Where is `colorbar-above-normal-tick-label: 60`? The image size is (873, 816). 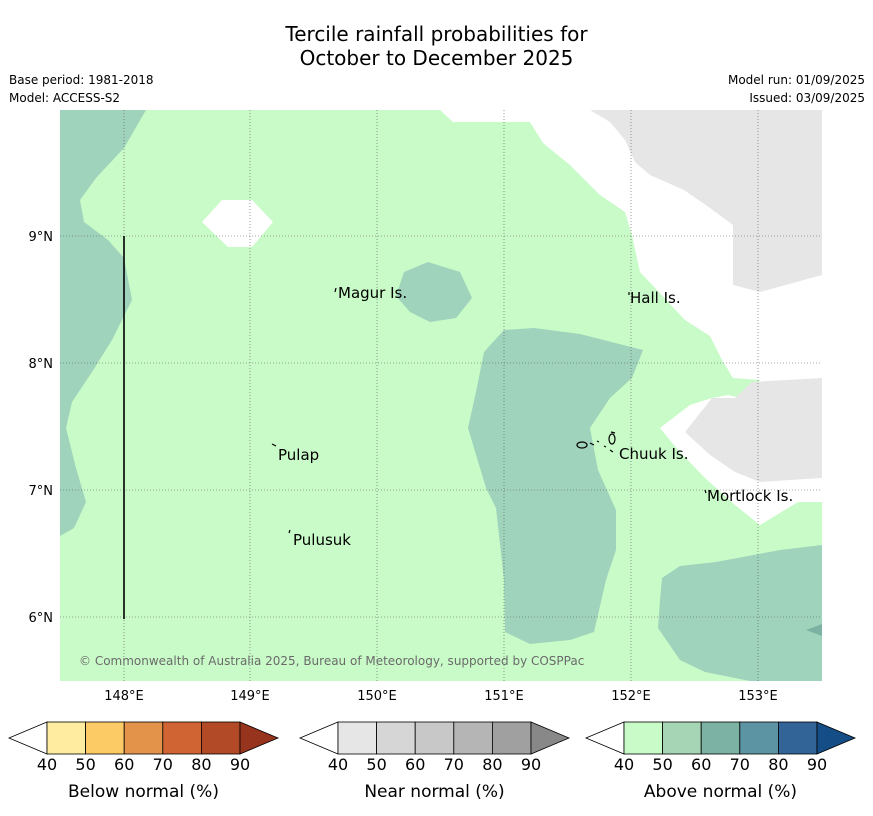
colorbar-above-normal-tick-label: 60 is located at coordinates (701, 764).